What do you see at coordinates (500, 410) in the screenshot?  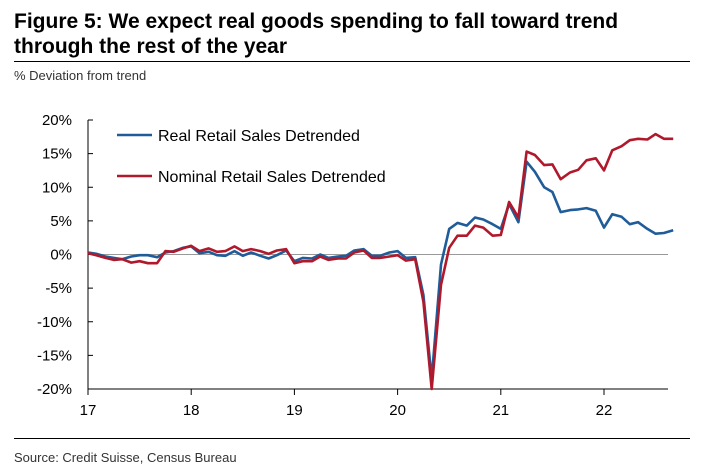 I see `x-tick-label: 21` at bounding box center [500, 410].